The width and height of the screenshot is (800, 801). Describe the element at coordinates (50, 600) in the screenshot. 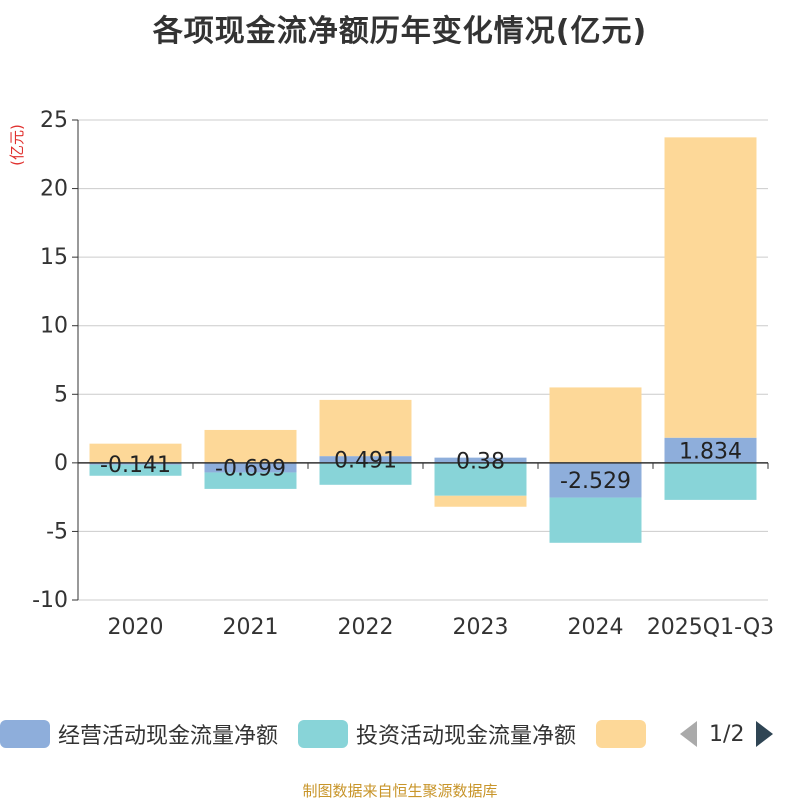

I see `y-tick-label: -10` at that location.